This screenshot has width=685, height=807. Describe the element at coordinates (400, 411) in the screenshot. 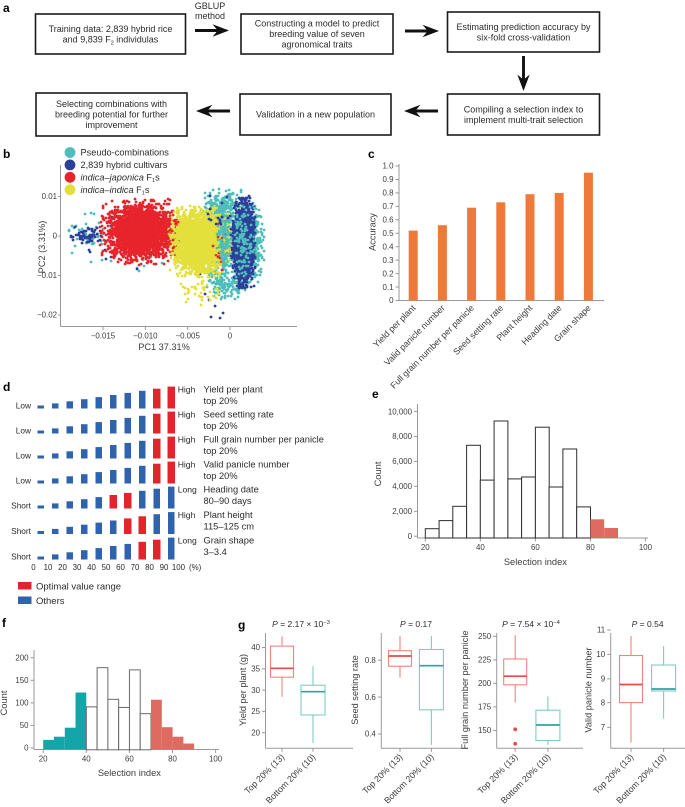

I see `svg-text: 10,000` at that location.